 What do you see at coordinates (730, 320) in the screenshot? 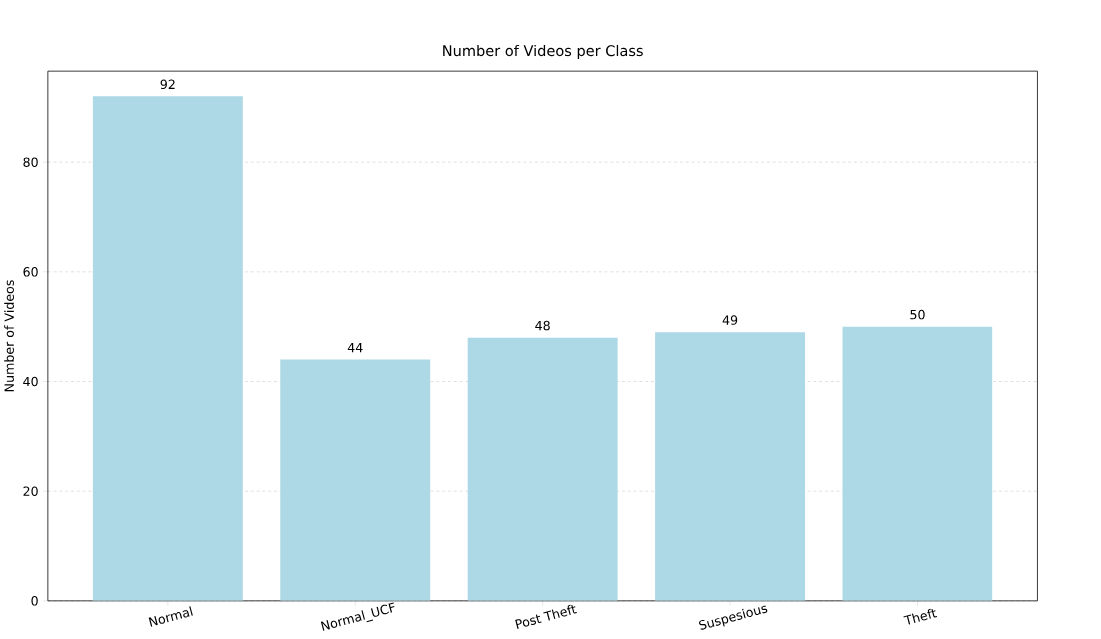
I see `data-label: 49` at bounding box center [730, 320].